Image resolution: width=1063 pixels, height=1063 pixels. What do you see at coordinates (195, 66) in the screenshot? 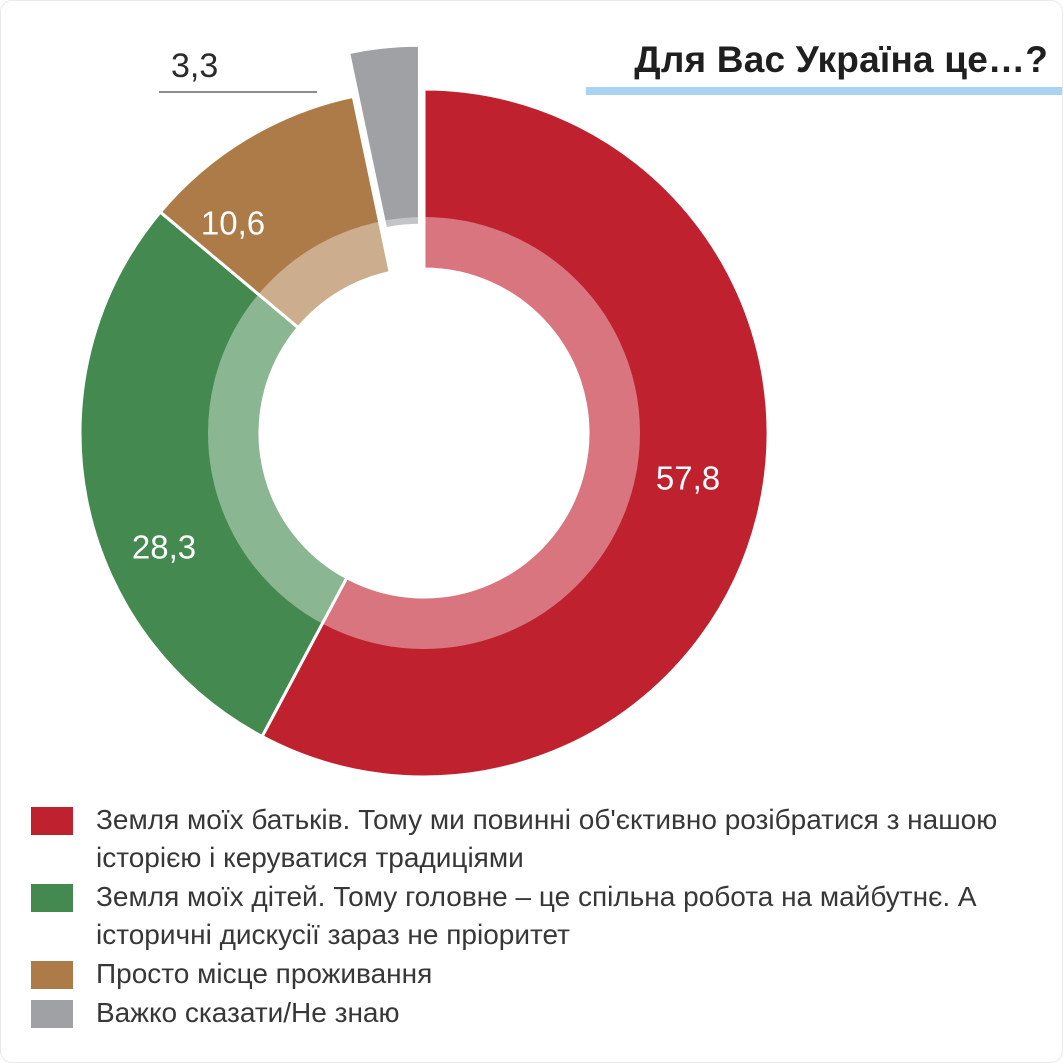
I see `slice-value-label-outside: 3,3` at bounding box center [195, 66].